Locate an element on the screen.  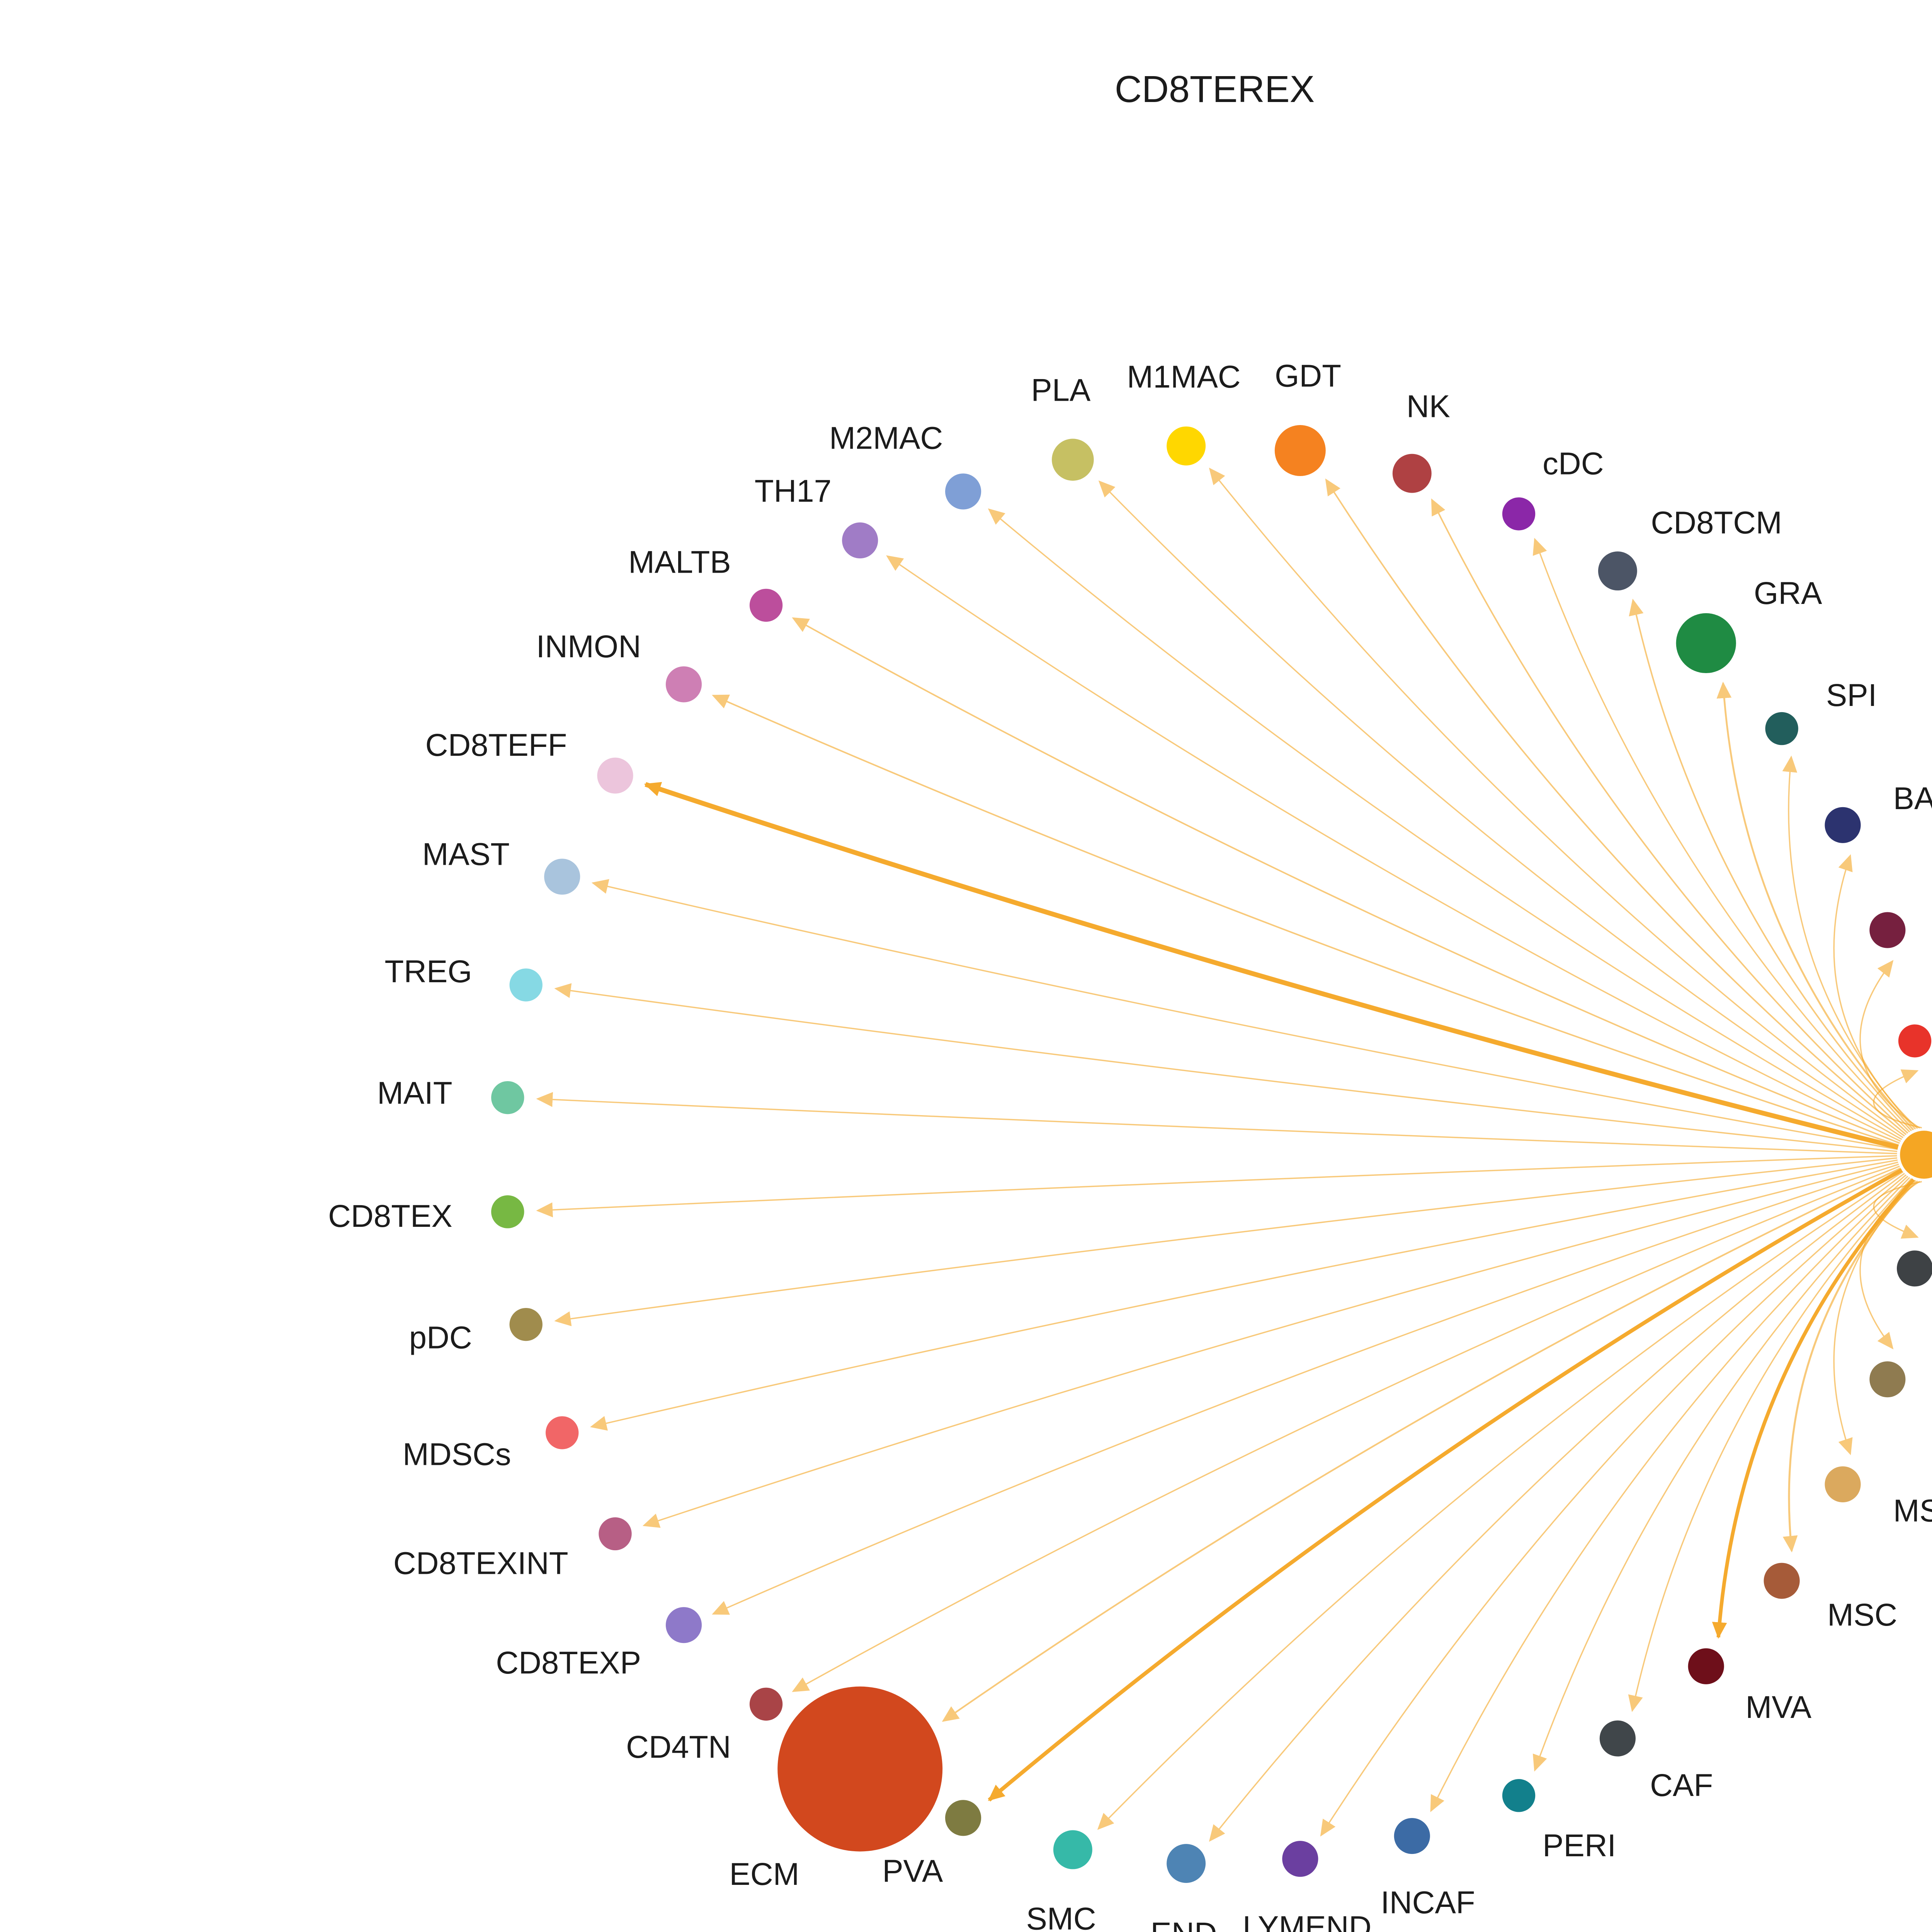
node-CD4TN is located at coordinates (766, 1704).